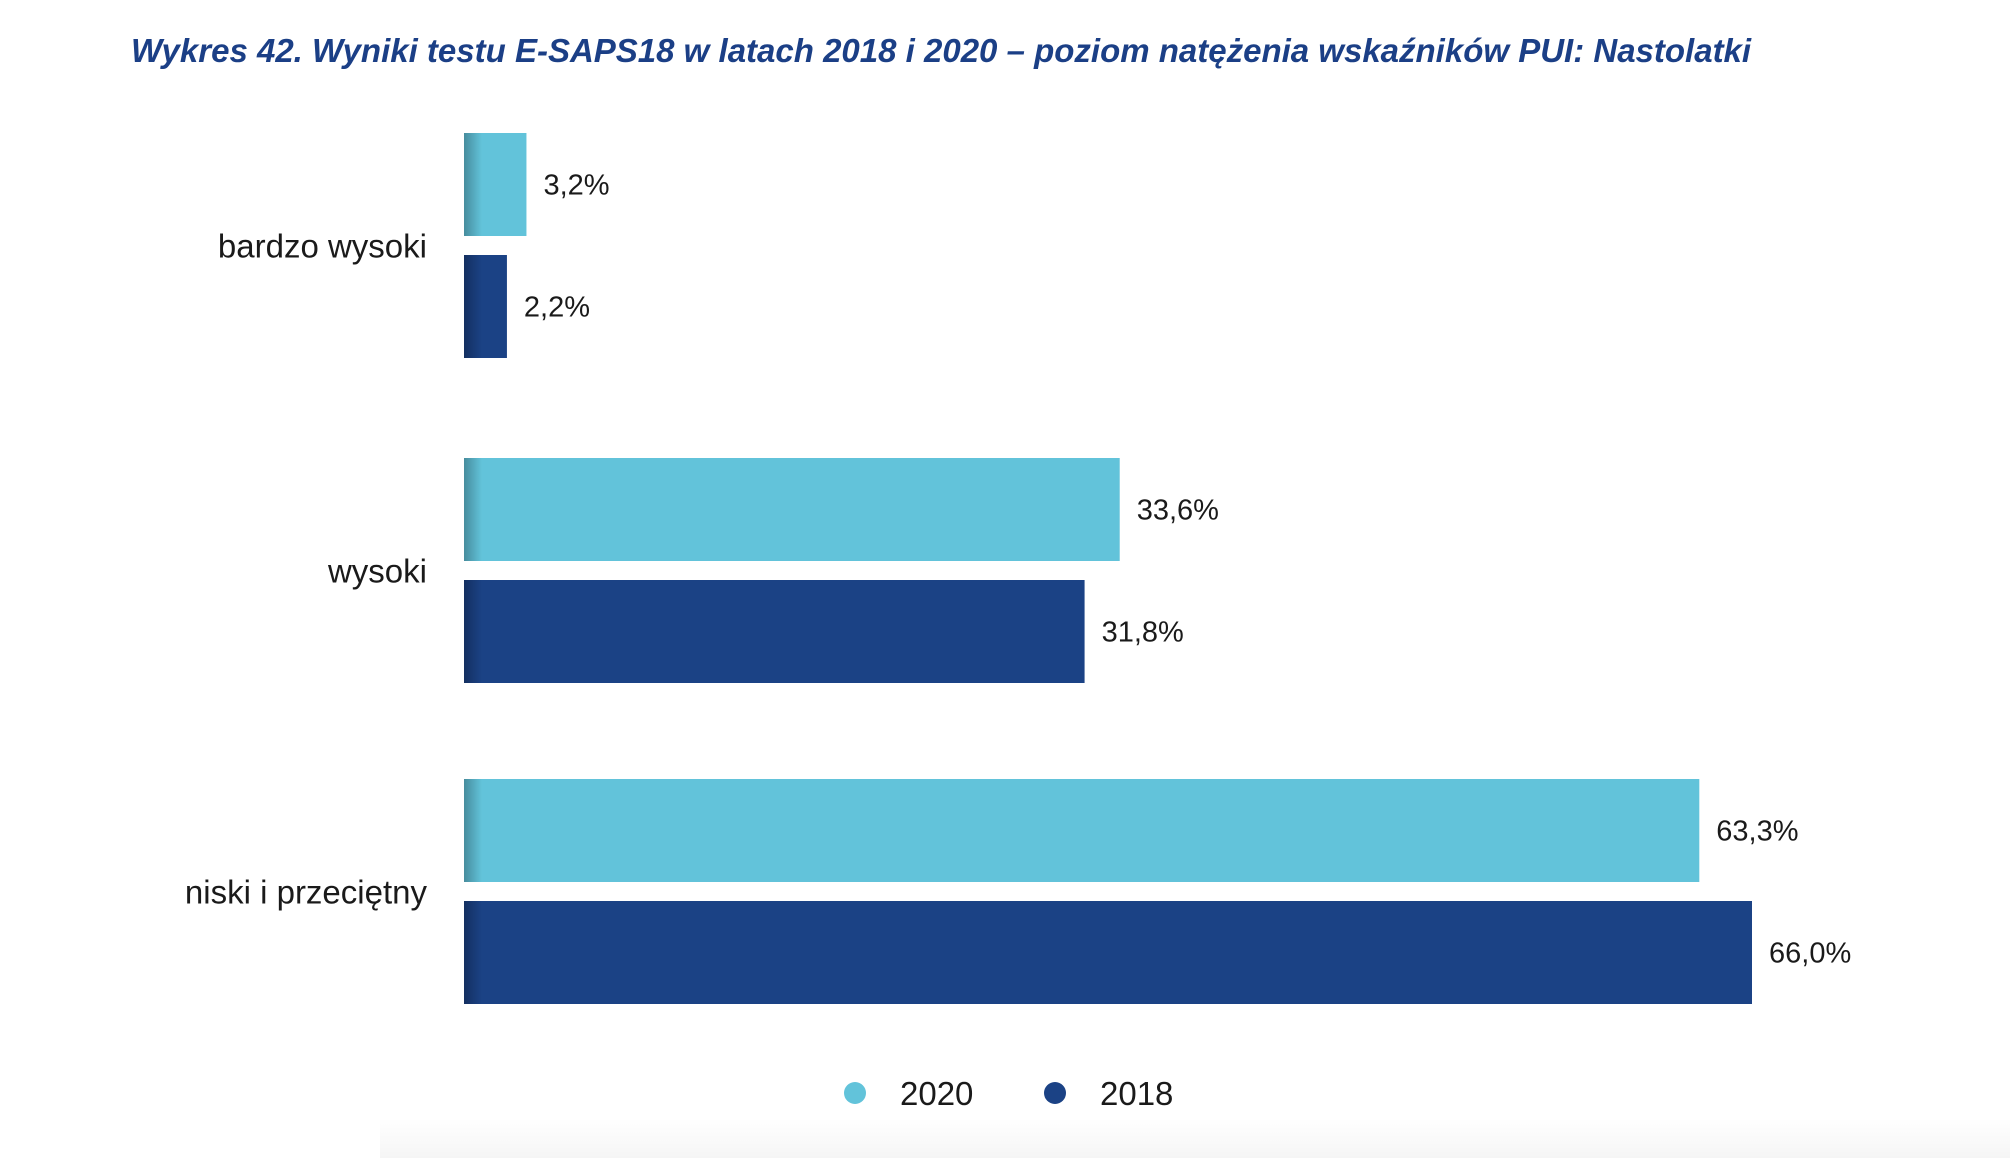 The image size is (2010, 1158). Describe the element at coordinates (936, 1093) in the screenshot. I see `legend-label-2020: 2020` at that location.